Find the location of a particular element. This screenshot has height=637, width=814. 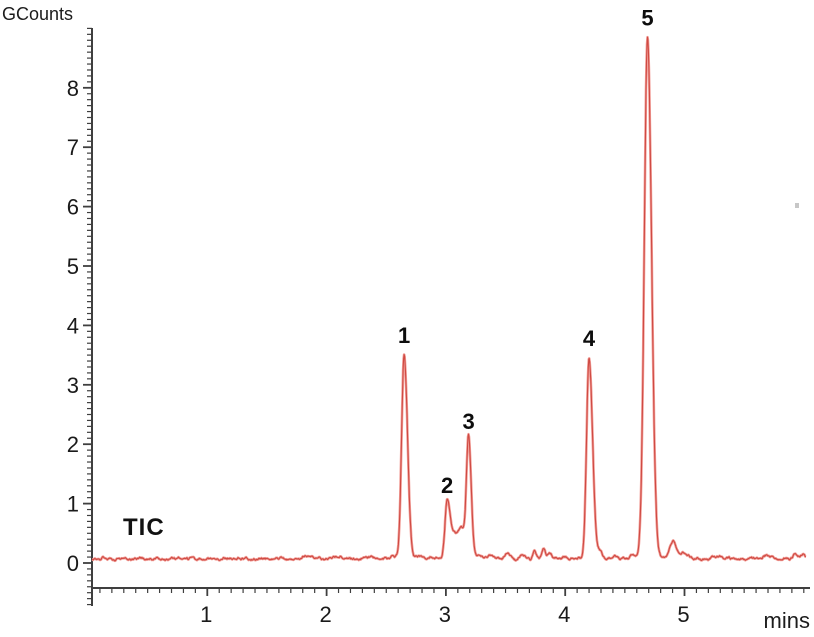

y-tick-label-8: 8 is located at coordinates (73, 88).